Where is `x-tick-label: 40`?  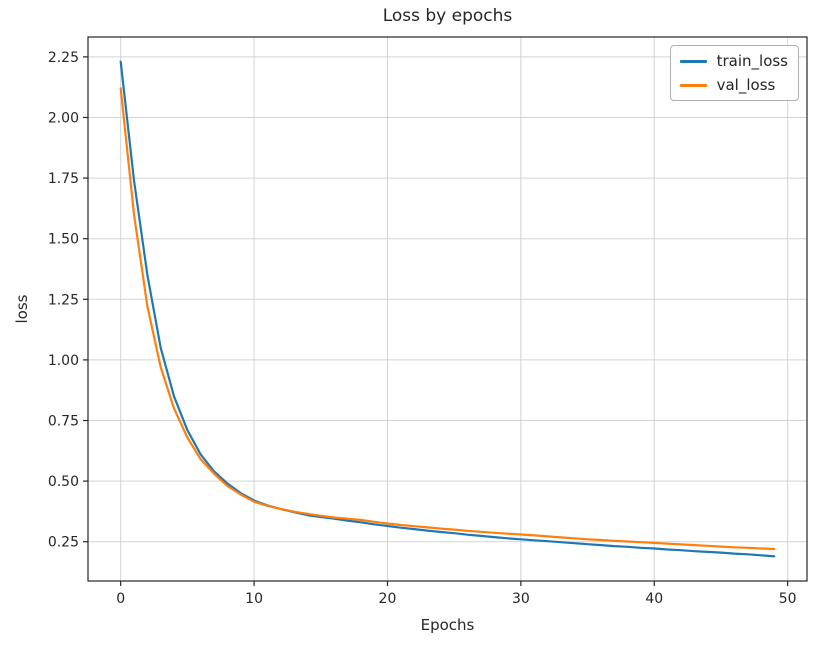 x-tick-label: 40 is located at coordinates (654, 599).